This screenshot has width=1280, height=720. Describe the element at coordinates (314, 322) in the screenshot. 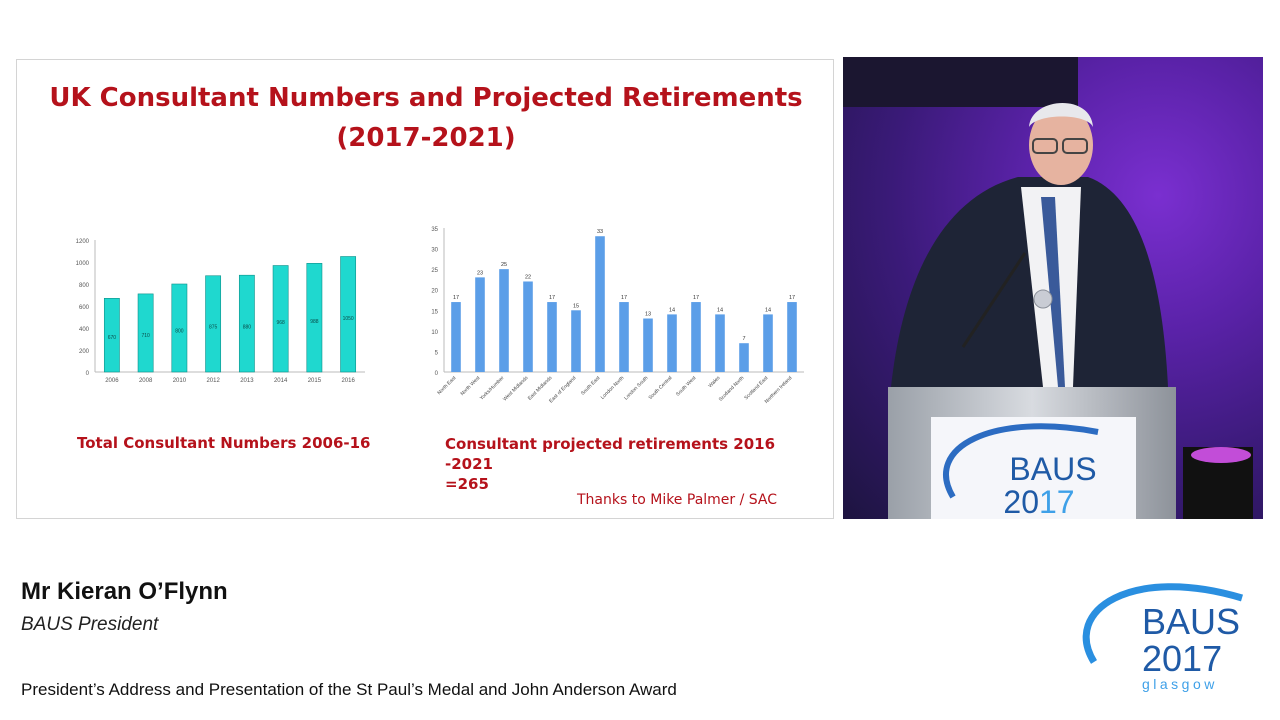

I see `left-data-label: 988` at that location.